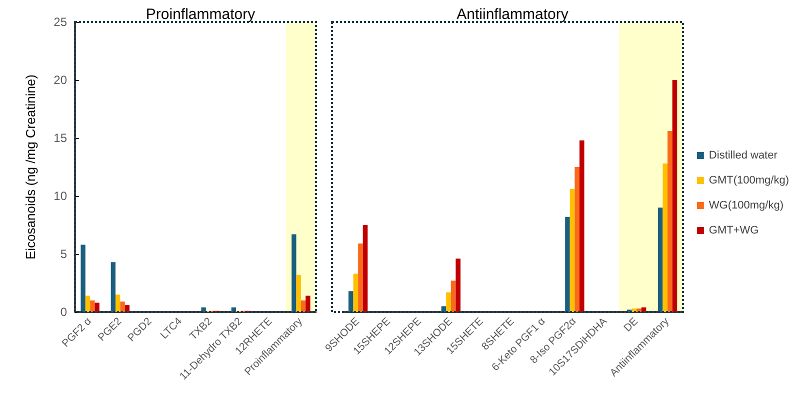 The height and width of the screenshot is (397, 800). Describe the element at coordinates (201, 14) in the screenshot. I see `chart-title: Proinflammatory` at that location.